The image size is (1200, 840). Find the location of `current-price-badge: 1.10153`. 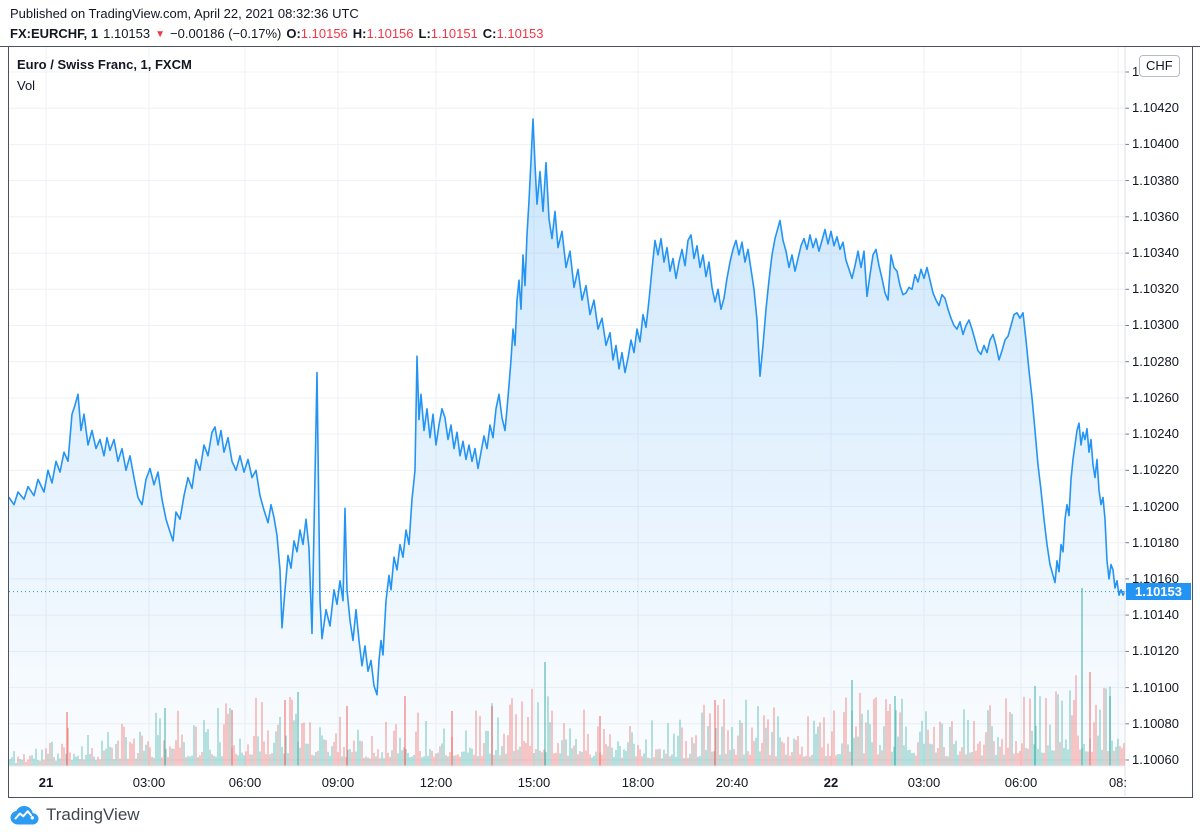

current-price-badge: 1.10153 is located at coordinates (1158, 591).